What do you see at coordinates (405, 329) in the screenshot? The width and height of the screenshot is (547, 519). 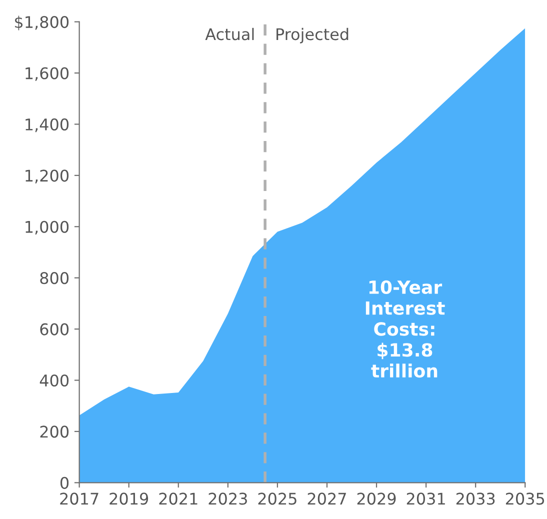 I see `annotation: 10-Year Interest Costs: $13.8 trillion` at bounding box center [405, 329].